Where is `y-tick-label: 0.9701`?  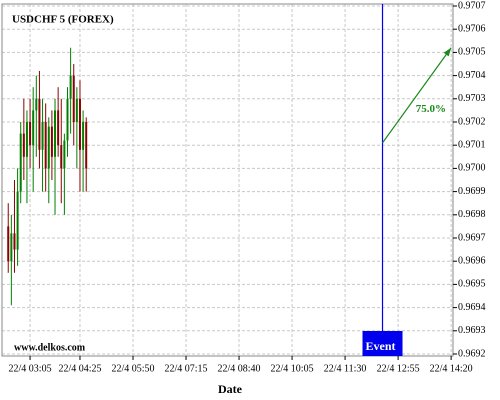 y-tick-label: 0.9701 is located at coordinates (472, 144).